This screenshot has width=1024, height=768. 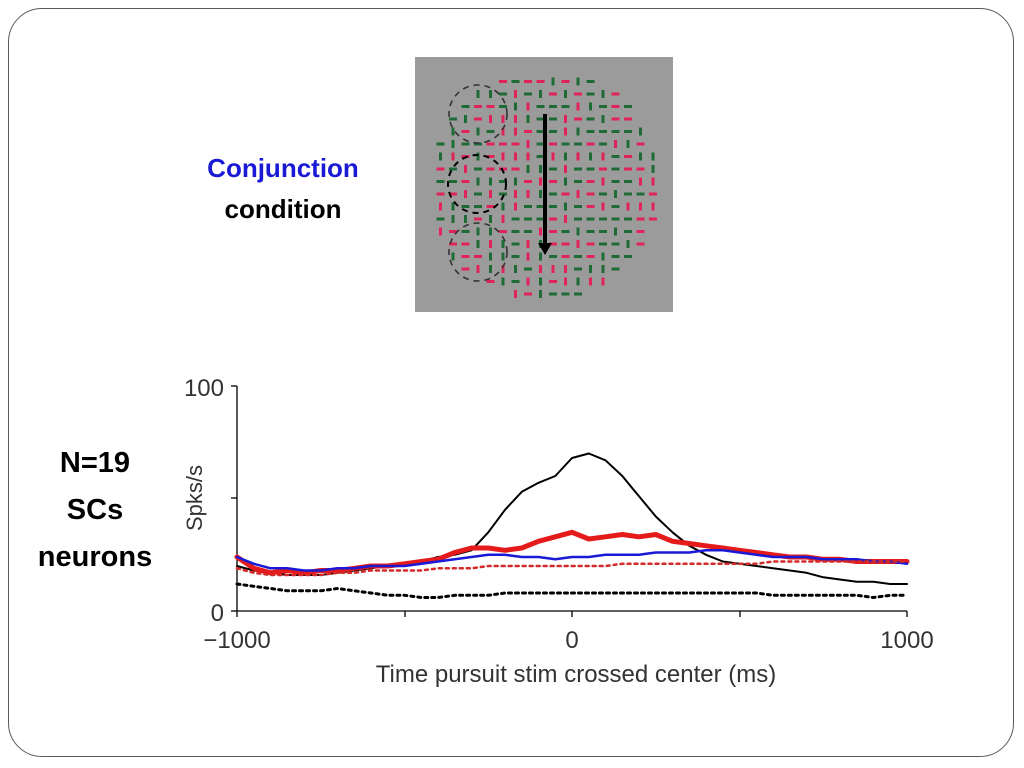 I want to click on x-tick-label-1000: 1000, so click(x=906, y=640).